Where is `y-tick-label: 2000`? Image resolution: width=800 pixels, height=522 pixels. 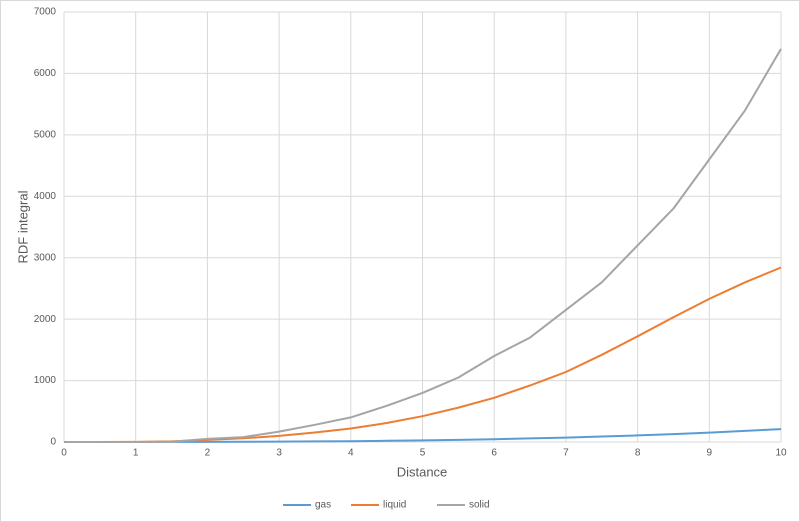
y-tick-label: 2000 is located at coordinates (45, 319).